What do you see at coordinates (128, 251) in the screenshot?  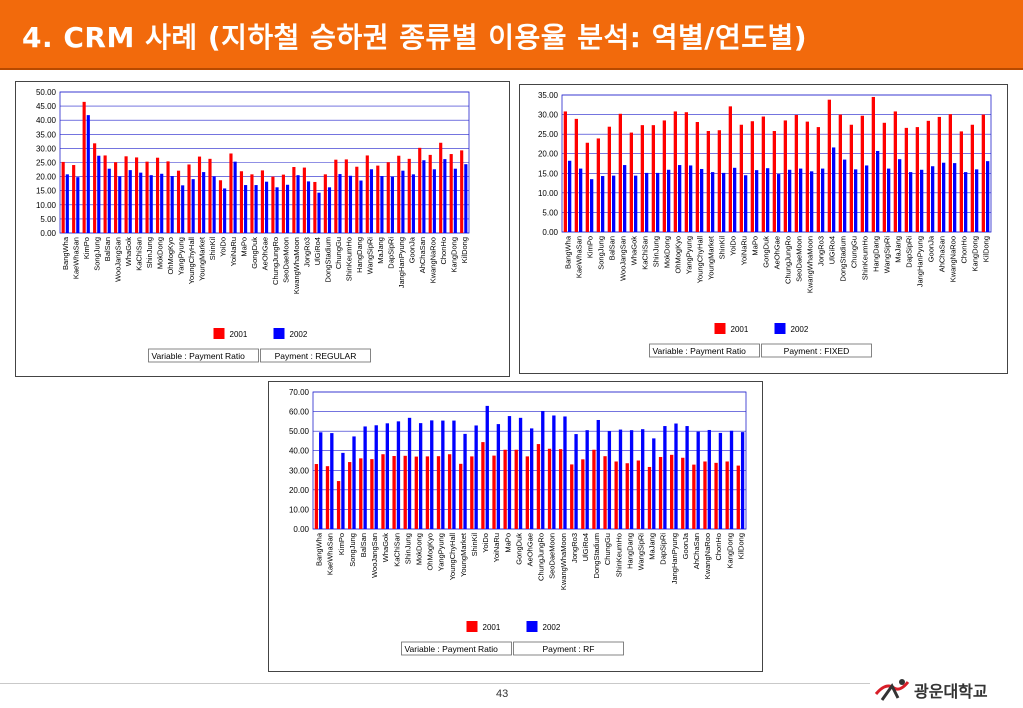 I see `x-tick-label: WhaGok` at bounding box center [128, 251].